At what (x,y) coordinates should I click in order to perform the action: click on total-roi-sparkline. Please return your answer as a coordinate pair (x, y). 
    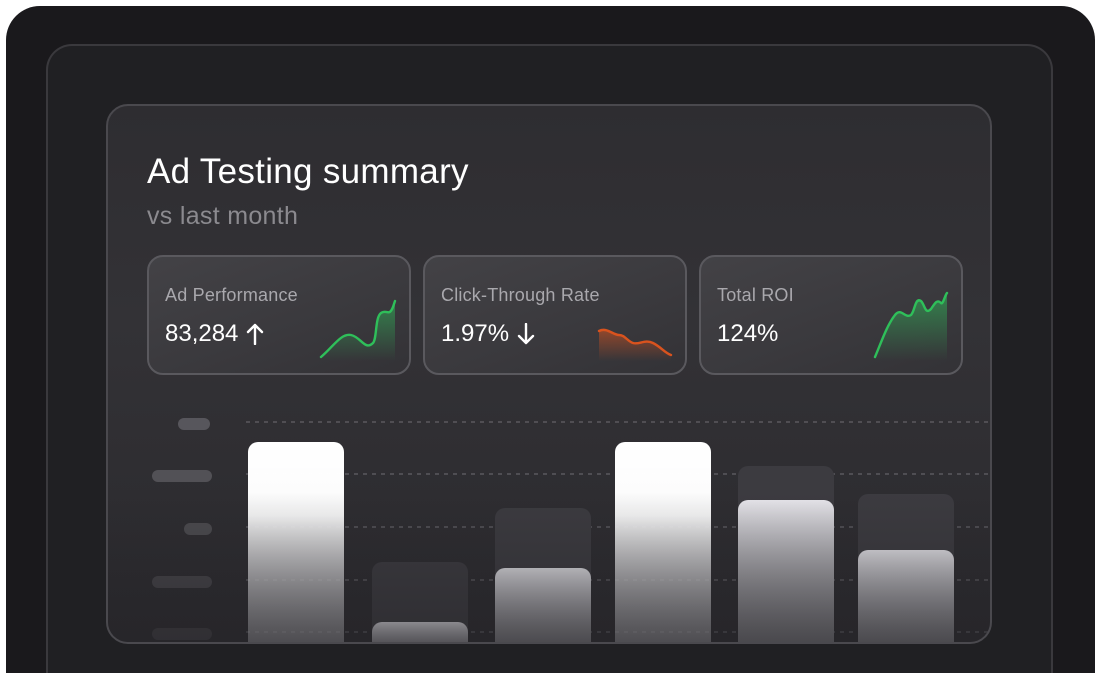
    Looking at the image, I should click on (911, 326).